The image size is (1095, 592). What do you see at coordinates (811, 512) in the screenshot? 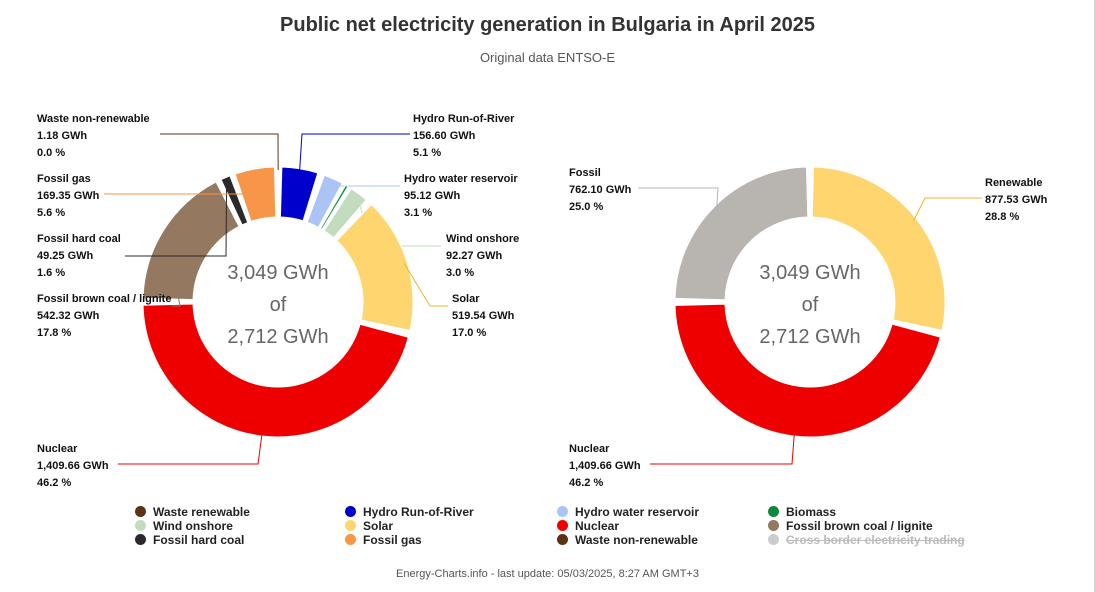
I see `legend-label: Biomass` at bounding box center [811, 512].